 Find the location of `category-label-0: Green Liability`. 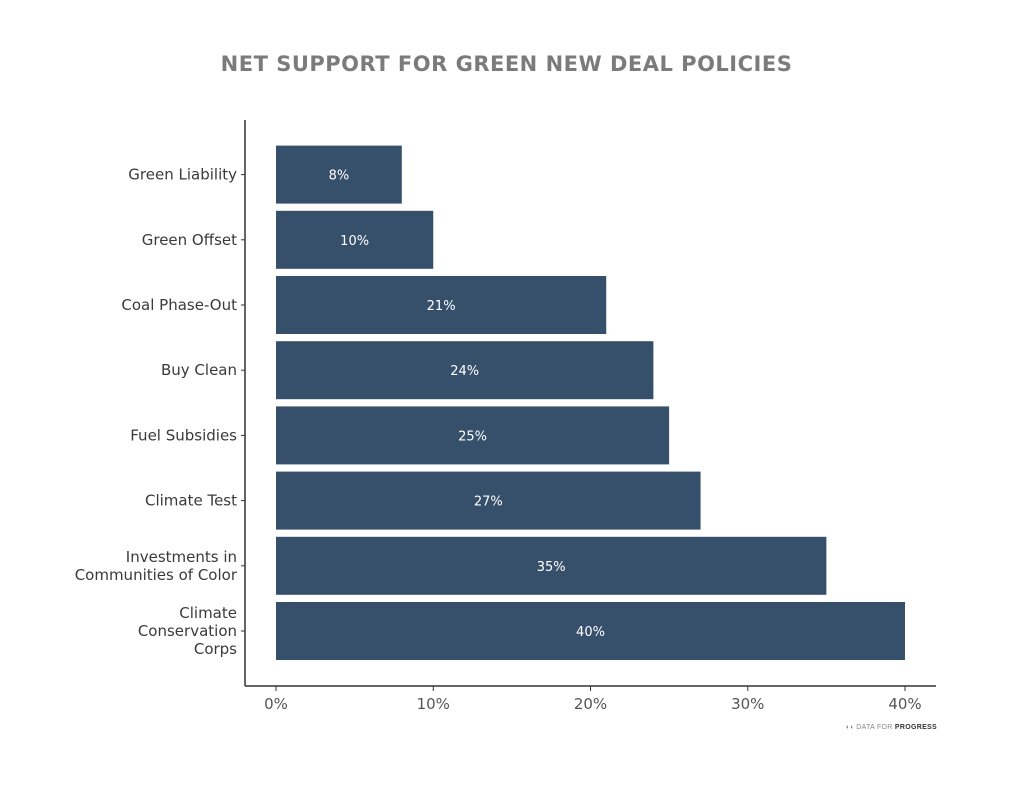

category-label-0: Green Liability is located at coordinates (182, 175).